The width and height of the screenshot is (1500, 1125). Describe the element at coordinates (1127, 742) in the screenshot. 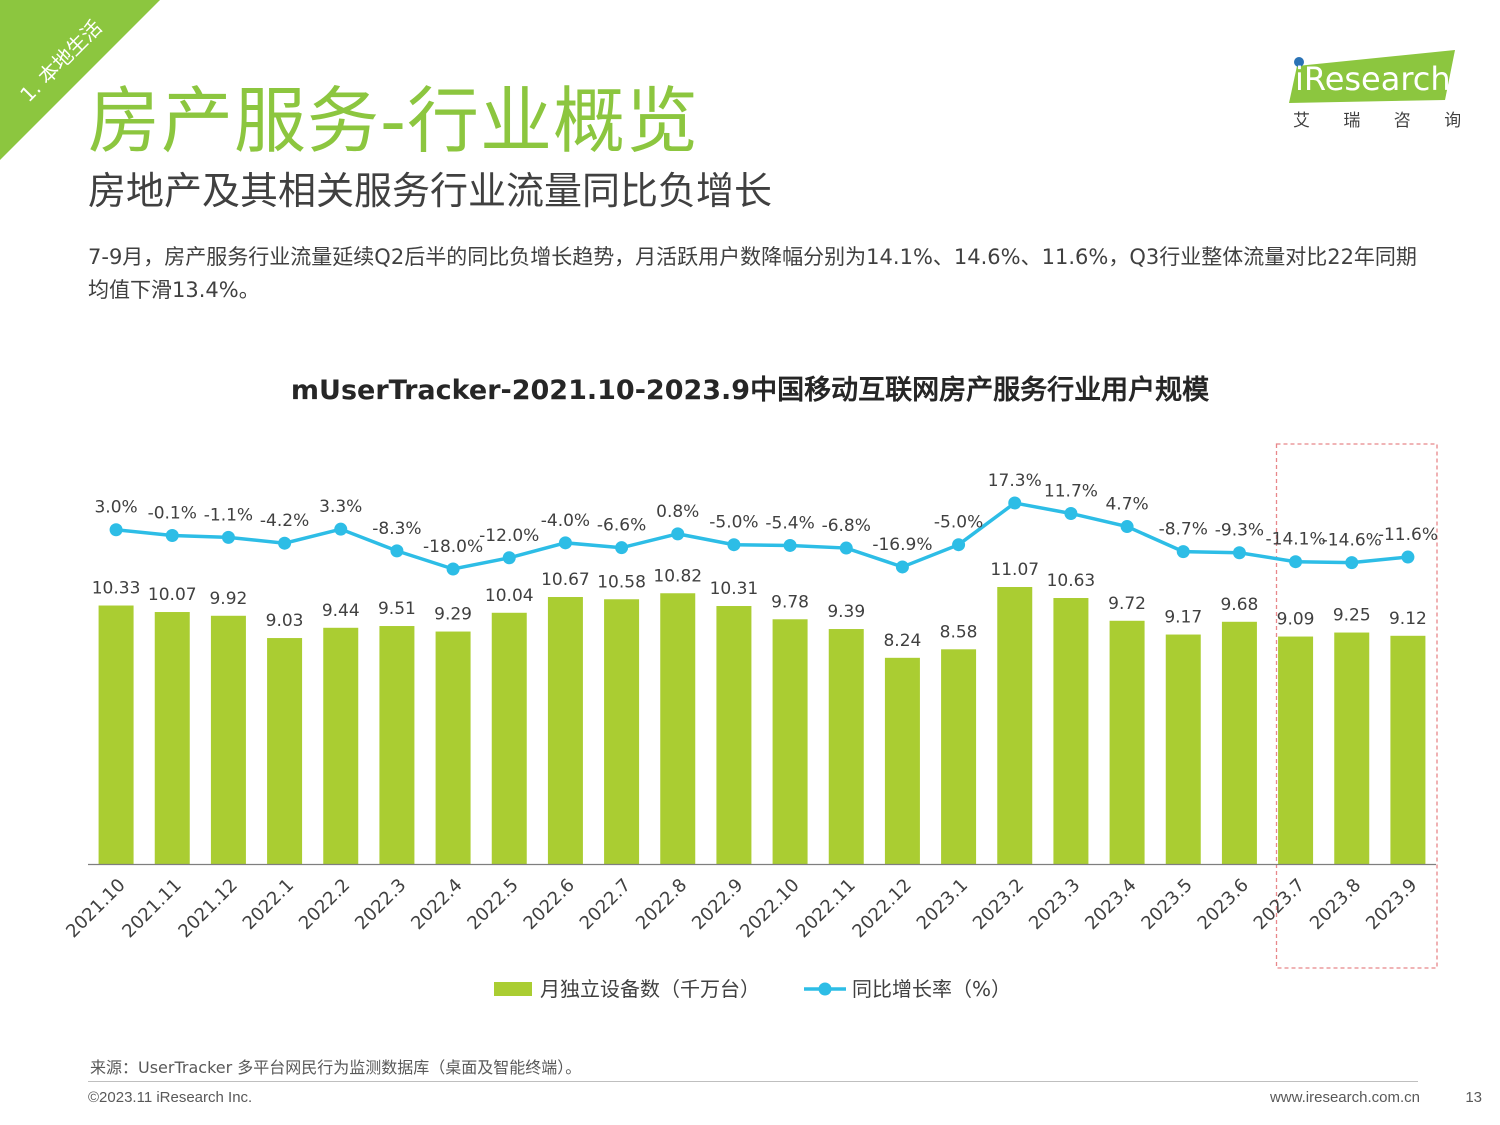

I see `bar-2023.4` at that location.